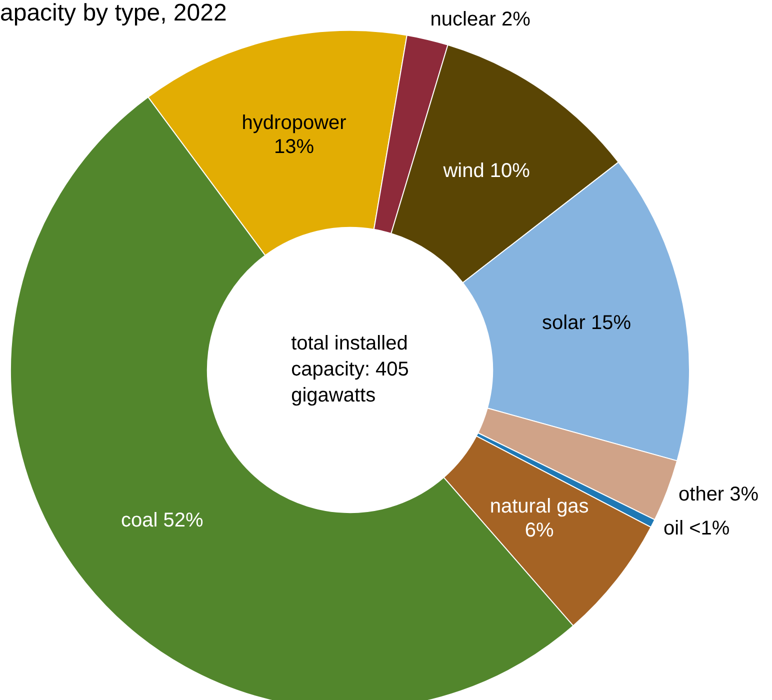 The image size is (772, 700). Describe the element at coordinates (294, 147) in the screenshot. I see `data-label: 13%` at that location.